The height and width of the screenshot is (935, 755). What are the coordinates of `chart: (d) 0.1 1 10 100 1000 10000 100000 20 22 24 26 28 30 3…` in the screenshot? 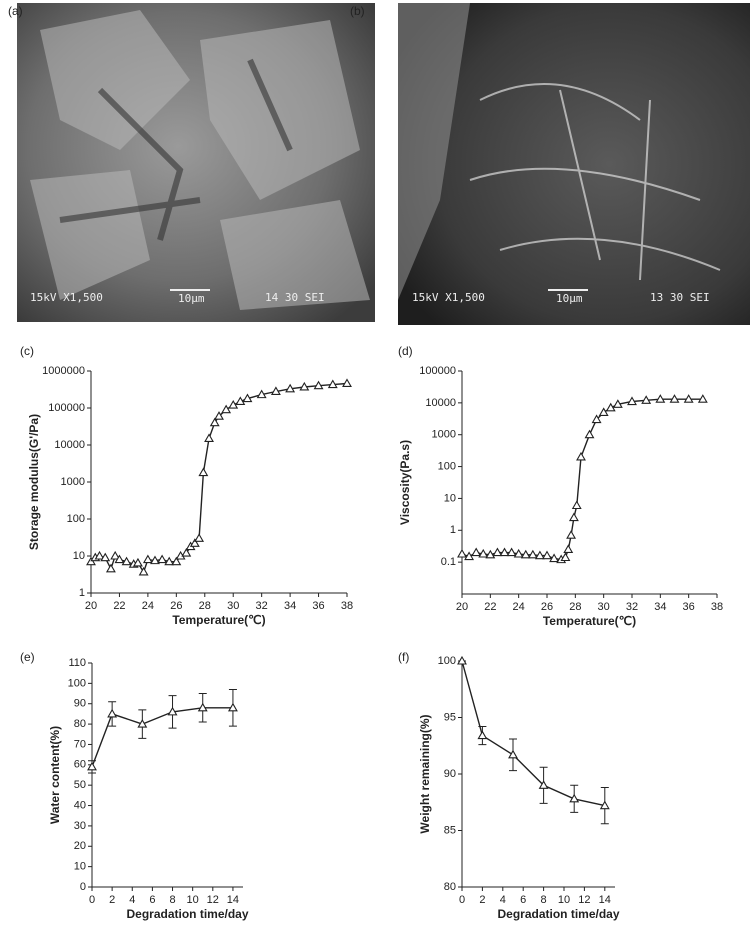 It's located at (560, 486).